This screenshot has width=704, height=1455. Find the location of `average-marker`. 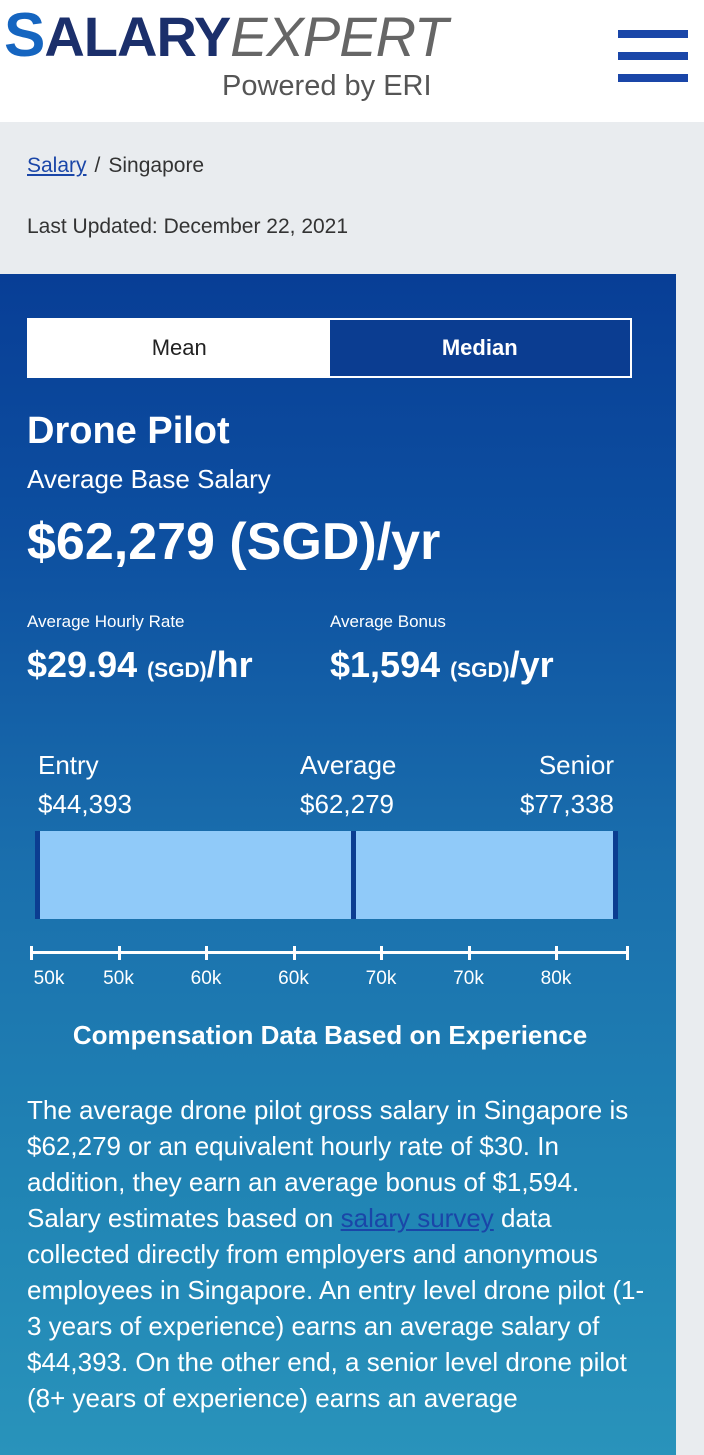

average-marker is located at coordinates (353, 875).